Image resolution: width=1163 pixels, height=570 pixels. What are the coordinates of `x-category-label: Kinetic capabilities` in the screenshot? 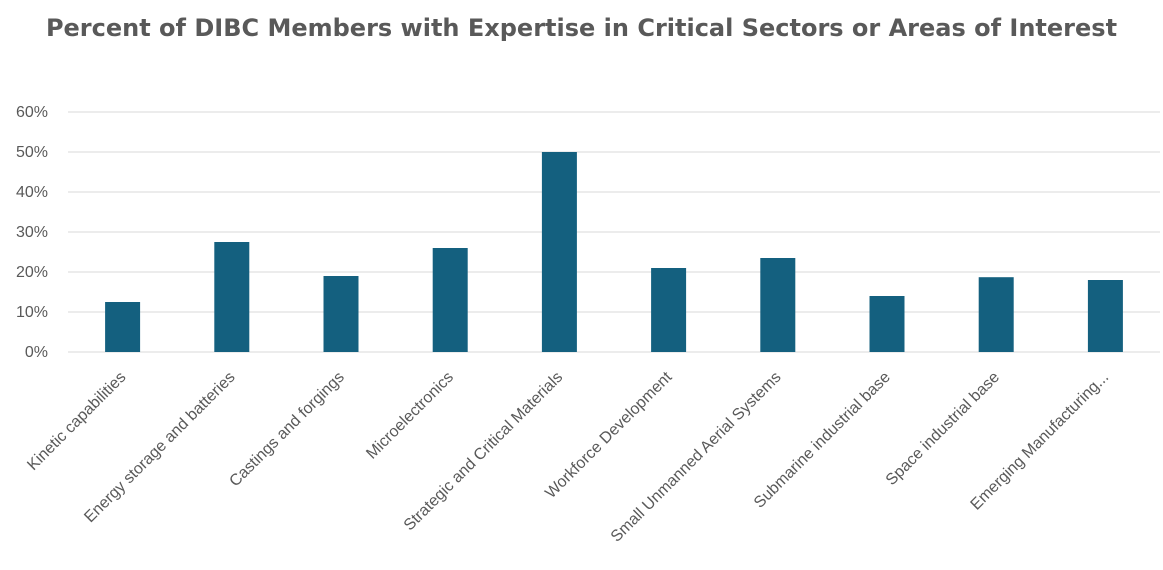 It's located at (76, 421).